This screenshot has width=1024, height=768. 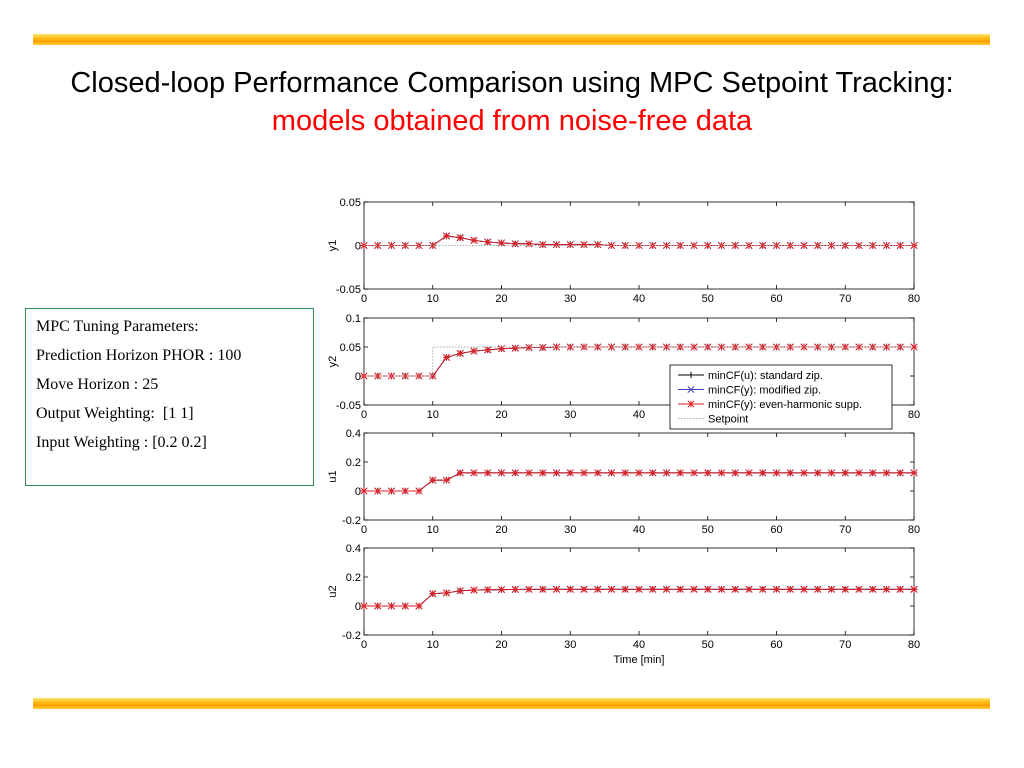 What do you see at coordinates (639, 660) in the screenshot?
I see `x-axis-label: Time [min]` at bounding box center [639, 660].